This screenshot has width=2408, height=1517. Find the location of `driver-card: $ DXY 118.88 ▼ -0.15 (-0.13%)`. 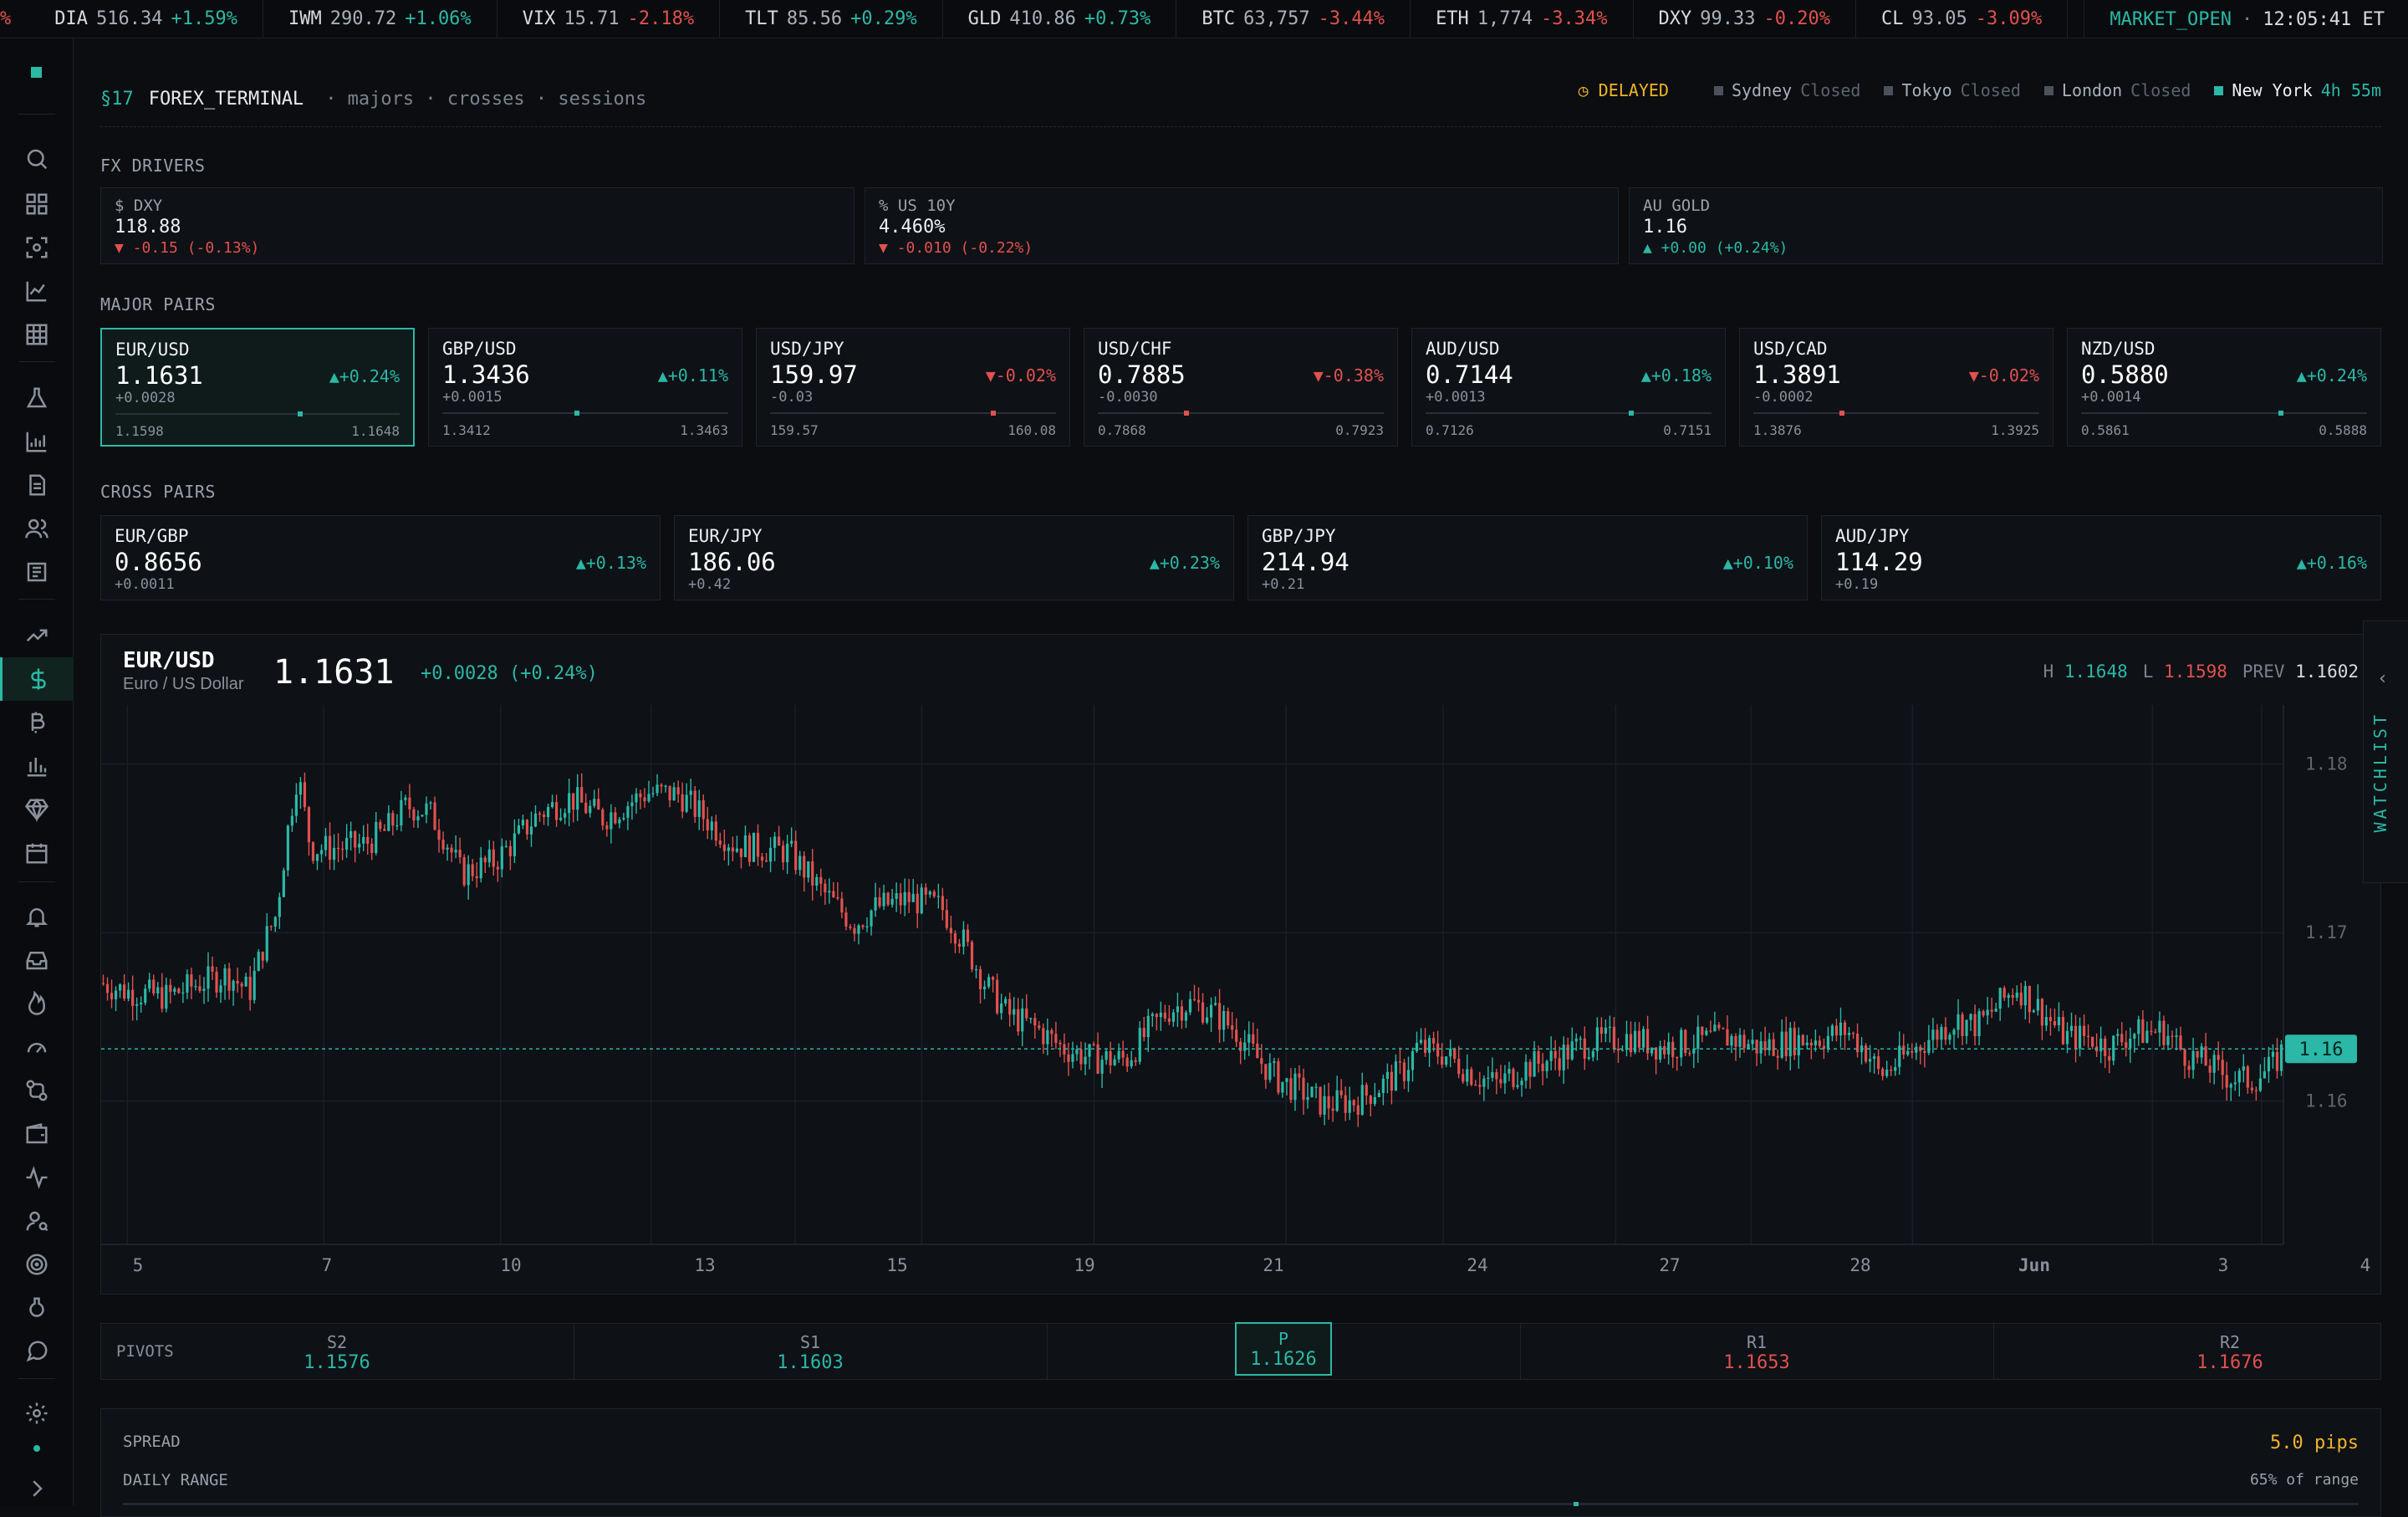

driver-card: $ DXY 118.88 ▼ -0.15 (-0.13%) is located at coordinates (477, 225).